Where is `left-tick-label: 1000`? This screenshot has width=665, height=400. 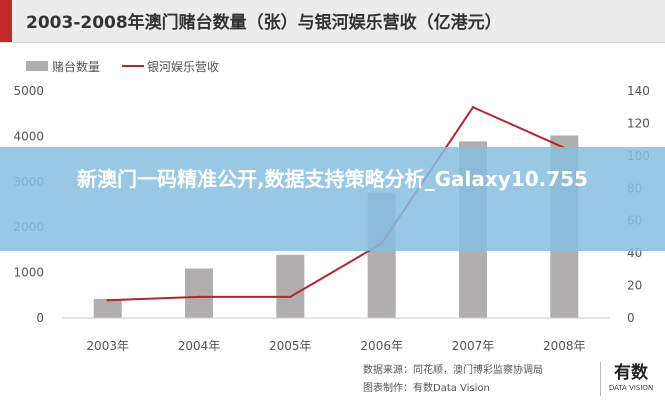 left-tick-label: 1000 is located at coordinates (28, 273).